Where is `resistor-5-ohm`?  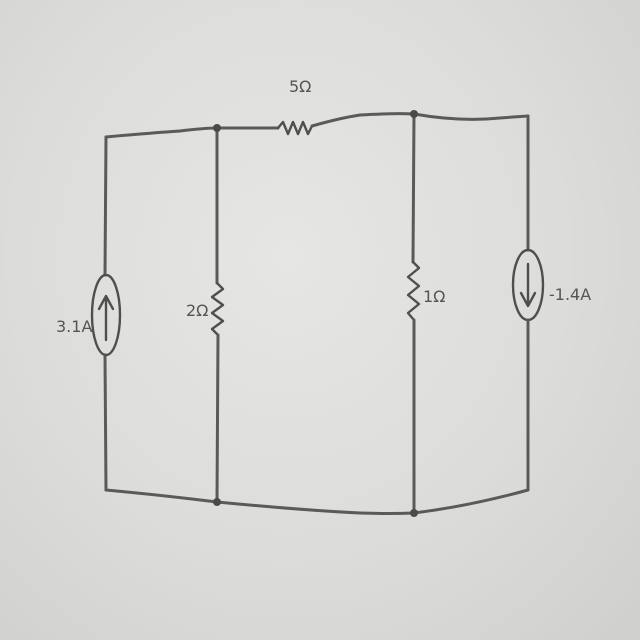
resistor-5-ohm is located at coordinates (295, 128).